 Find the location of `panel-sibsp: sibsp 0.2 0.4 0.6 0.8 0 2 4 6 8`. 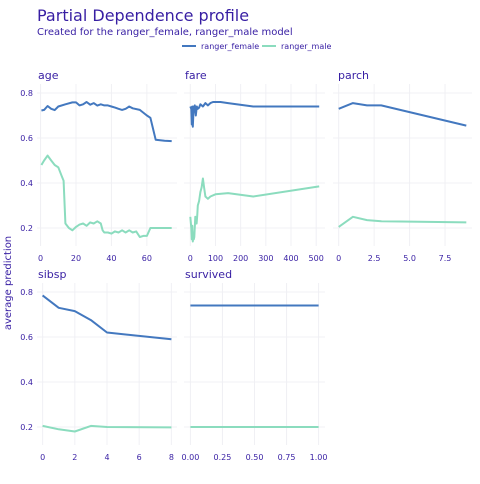

panel-sibsp: sibsp 0.2 0.4 0.6 0.8 0 2 4 6 8 is located at coordinates (98, 365).